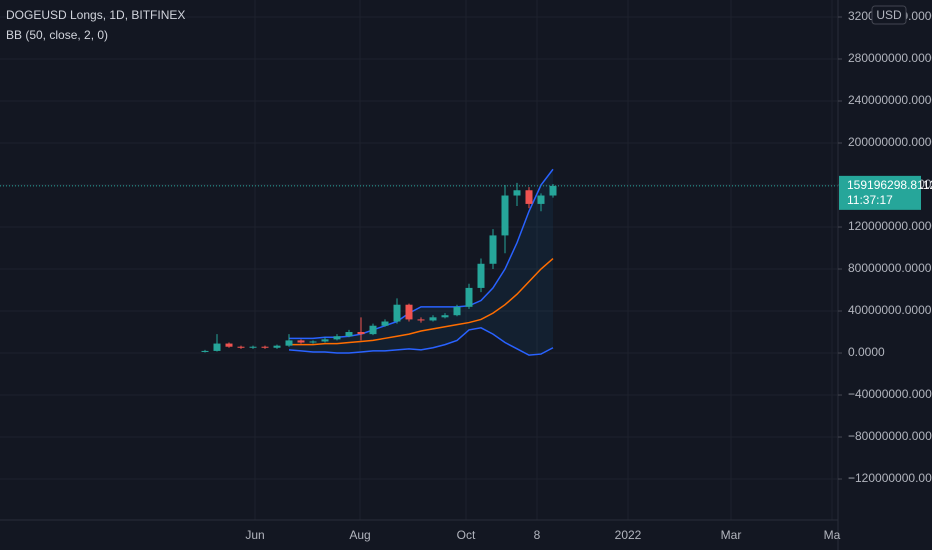 The width and height of the screenshot is (932, 550). What do you see at coordinates (537, 535) in the screenshot?
I see `x-tick-label: 8` at bounding box center [537, 535].